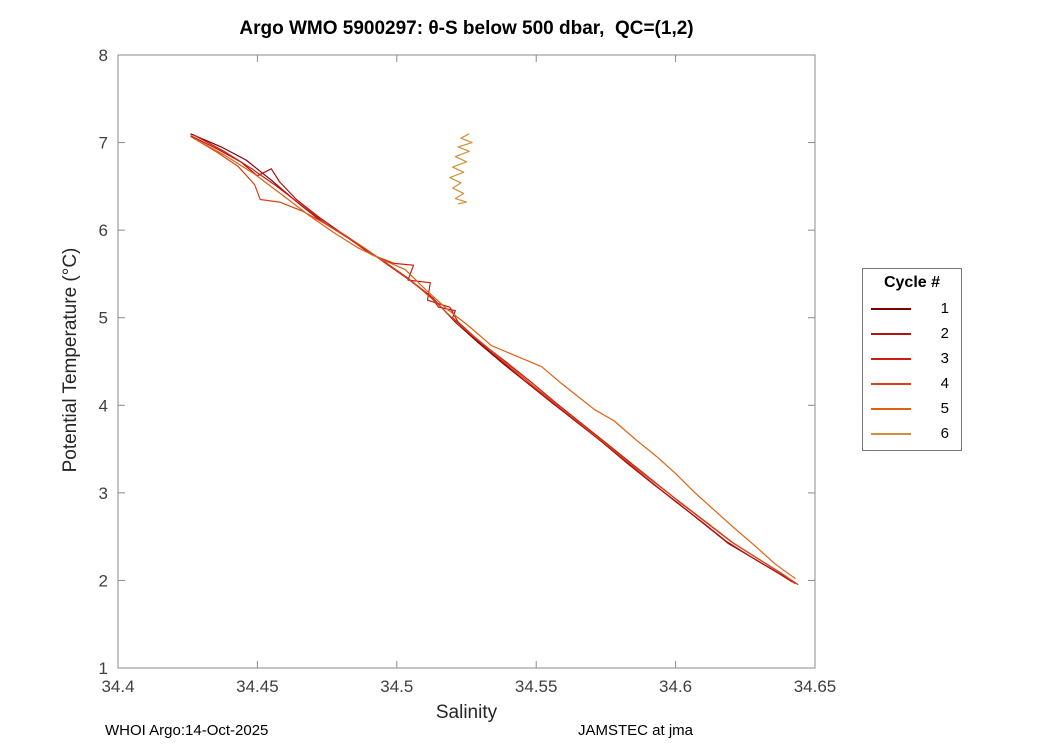  What do you see at coordinates (912, 282) in the screenshot?
I see `legend-title: Cycle #` at bounding box center [912, 282].